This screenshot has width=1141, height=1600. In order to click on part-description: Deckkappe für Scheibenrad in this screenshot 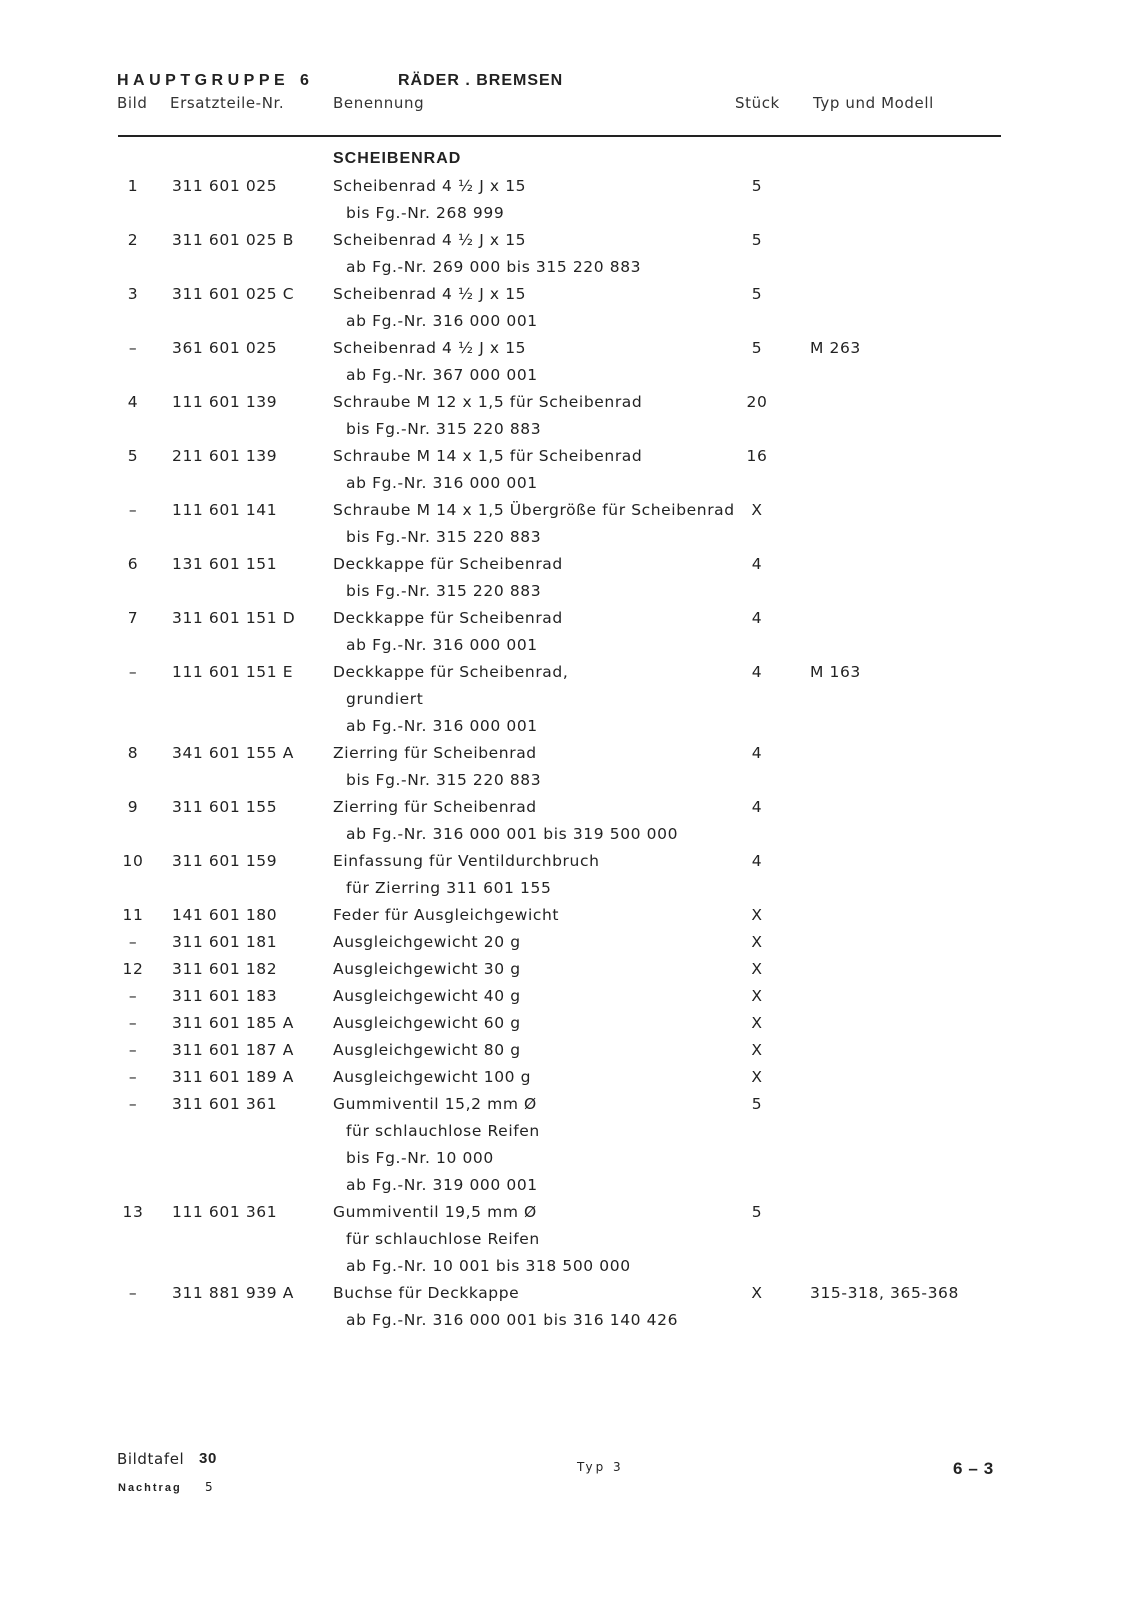, I will do `click(448, 564)`.